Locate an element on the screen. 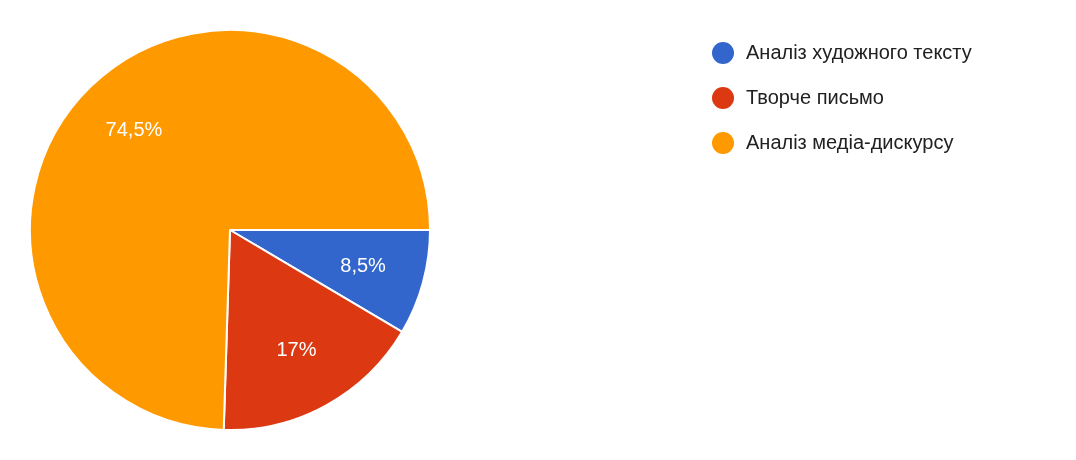 This screenshot has width=1076, height=460. data-label: 17% is located at coordinates (296, 349).